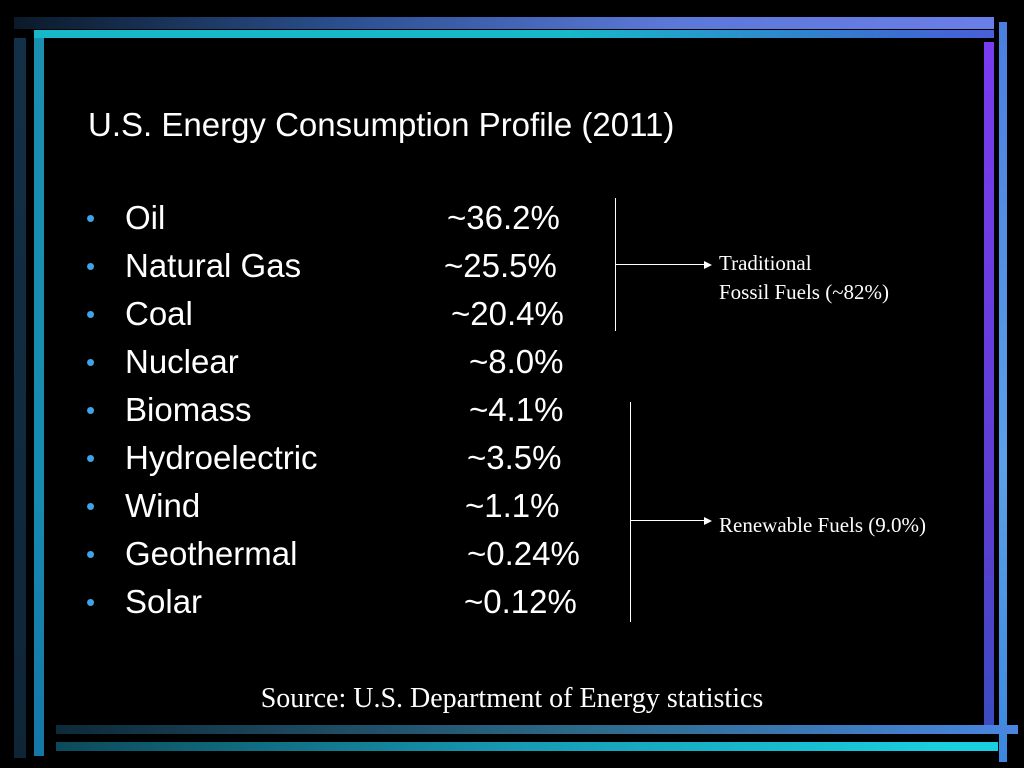  Describe the element at coordinates (520, 601) in the screenshot. I see `item-value: ~0.12%` at that location.